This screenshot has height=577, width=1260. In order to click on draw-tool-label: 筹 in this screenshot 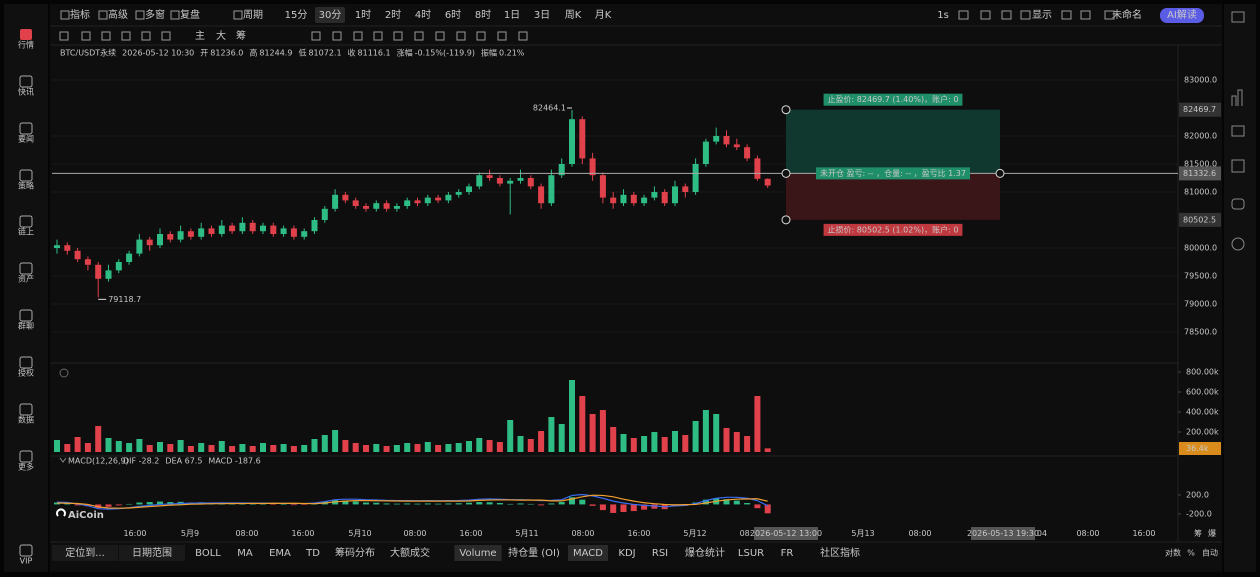, I will do `click(241, 35)`.